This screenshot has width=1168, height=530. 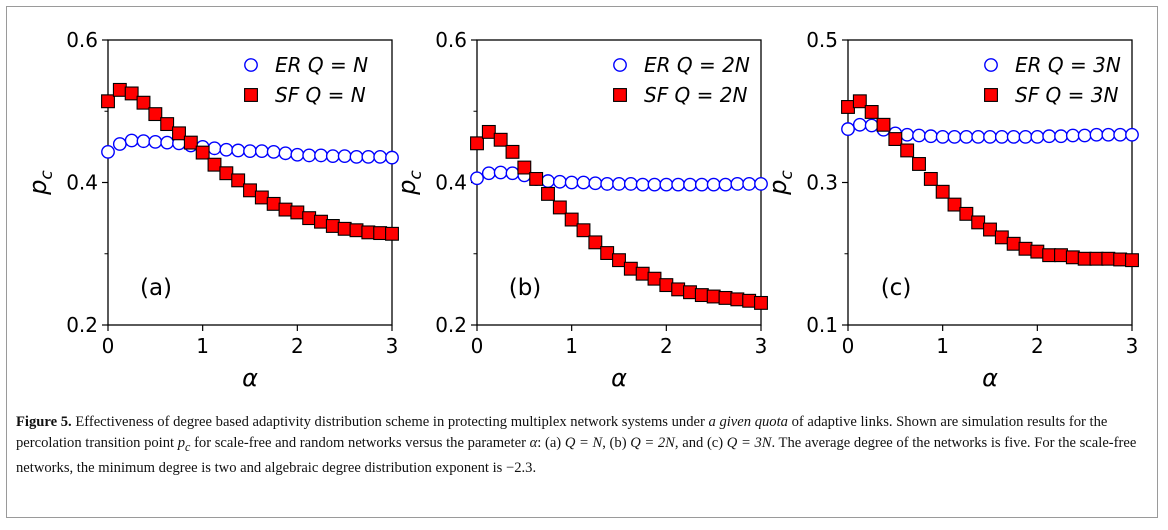 I want to click on y-axis-label-main: p, so click(x=407, y=188).